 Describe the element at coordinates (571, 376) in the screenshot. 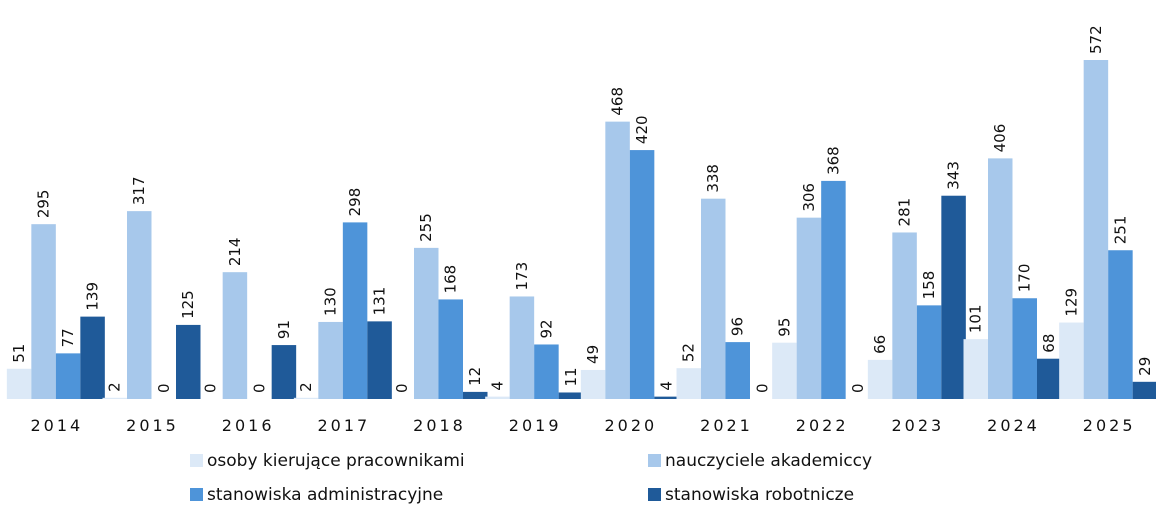

I see `data-label: 11` at that location.